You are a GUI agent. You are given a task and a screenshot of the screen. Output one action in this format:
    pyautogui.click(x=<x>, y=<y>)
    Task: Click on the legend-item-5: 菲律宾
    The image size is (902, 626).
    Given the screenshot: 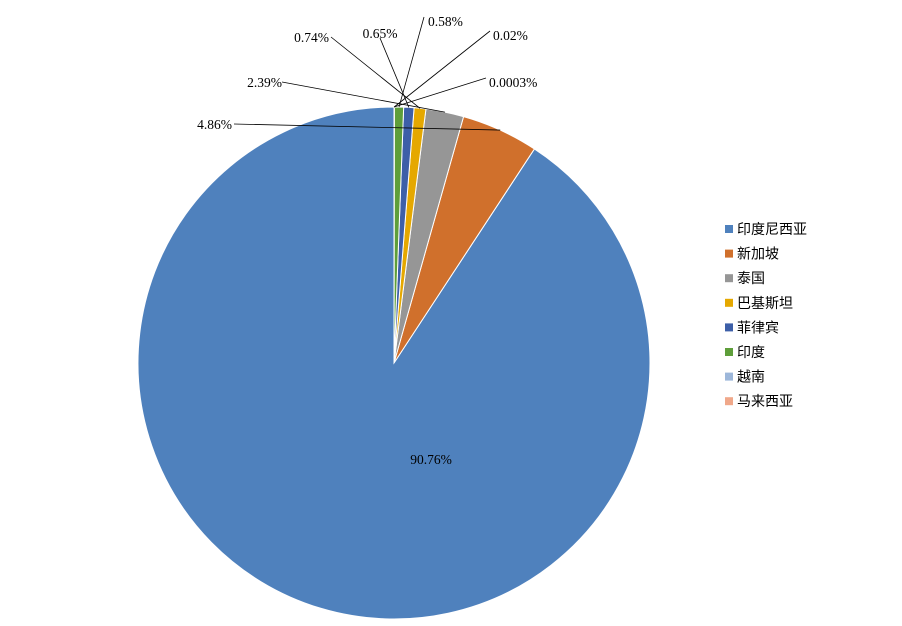 What is the action you would take?
    pyautogui.click(x=752, y=328)
    